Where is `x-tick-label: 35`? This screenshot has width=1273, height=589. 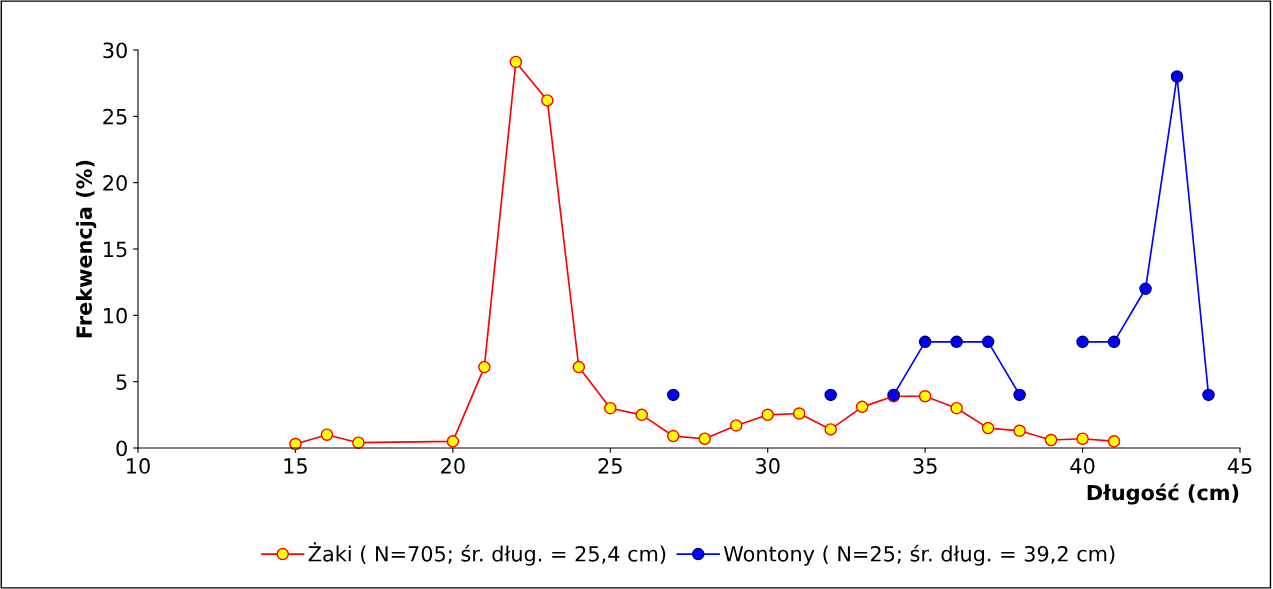 x-tick-label: 35 is located at coordinates (925, 466).